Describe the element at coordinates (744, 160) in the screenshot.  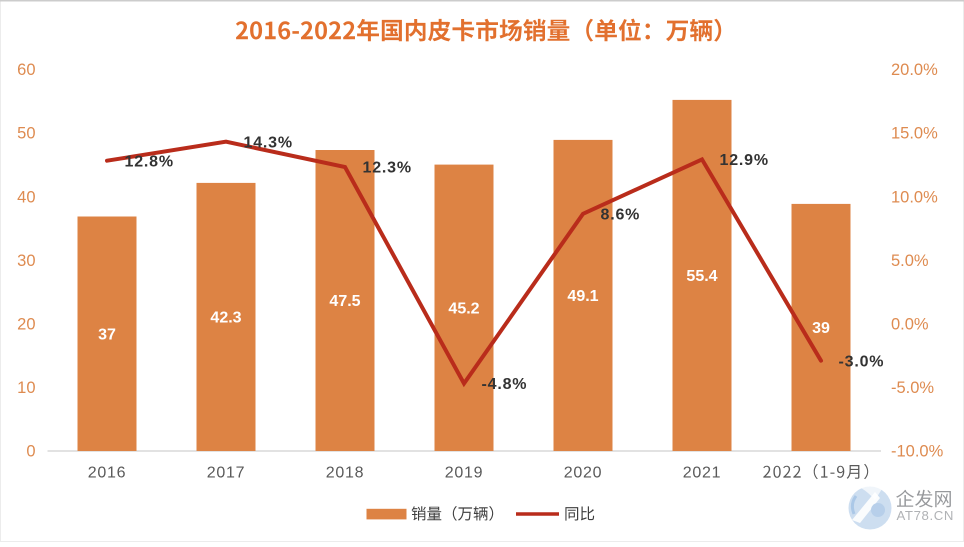
I see `svg-text: 12.9%` at that location.